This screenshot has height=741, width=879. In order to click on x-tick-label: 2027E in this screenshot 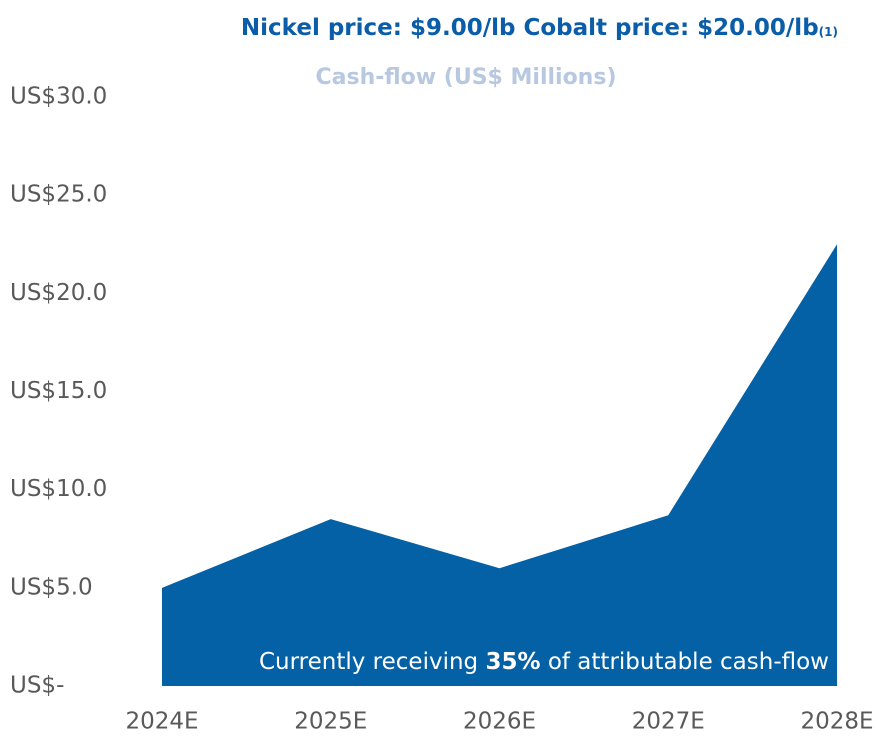, I will do `click(668, 722)`.